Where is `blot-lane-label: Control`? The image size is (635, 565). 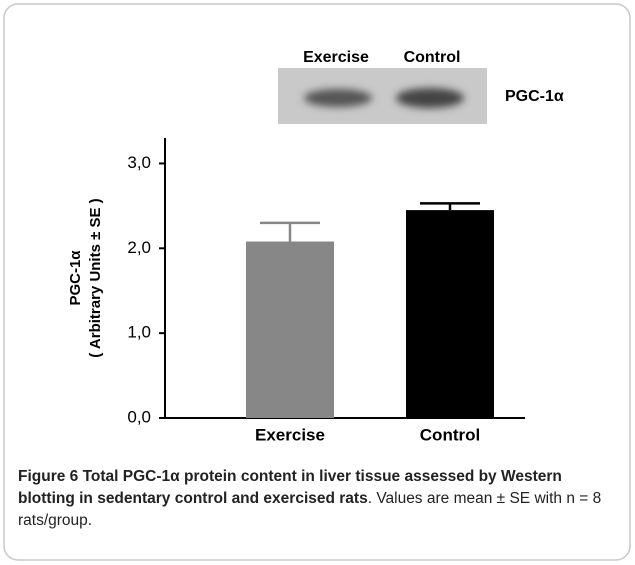
blot-lane-label: Control is located at coordinates (432, 57).